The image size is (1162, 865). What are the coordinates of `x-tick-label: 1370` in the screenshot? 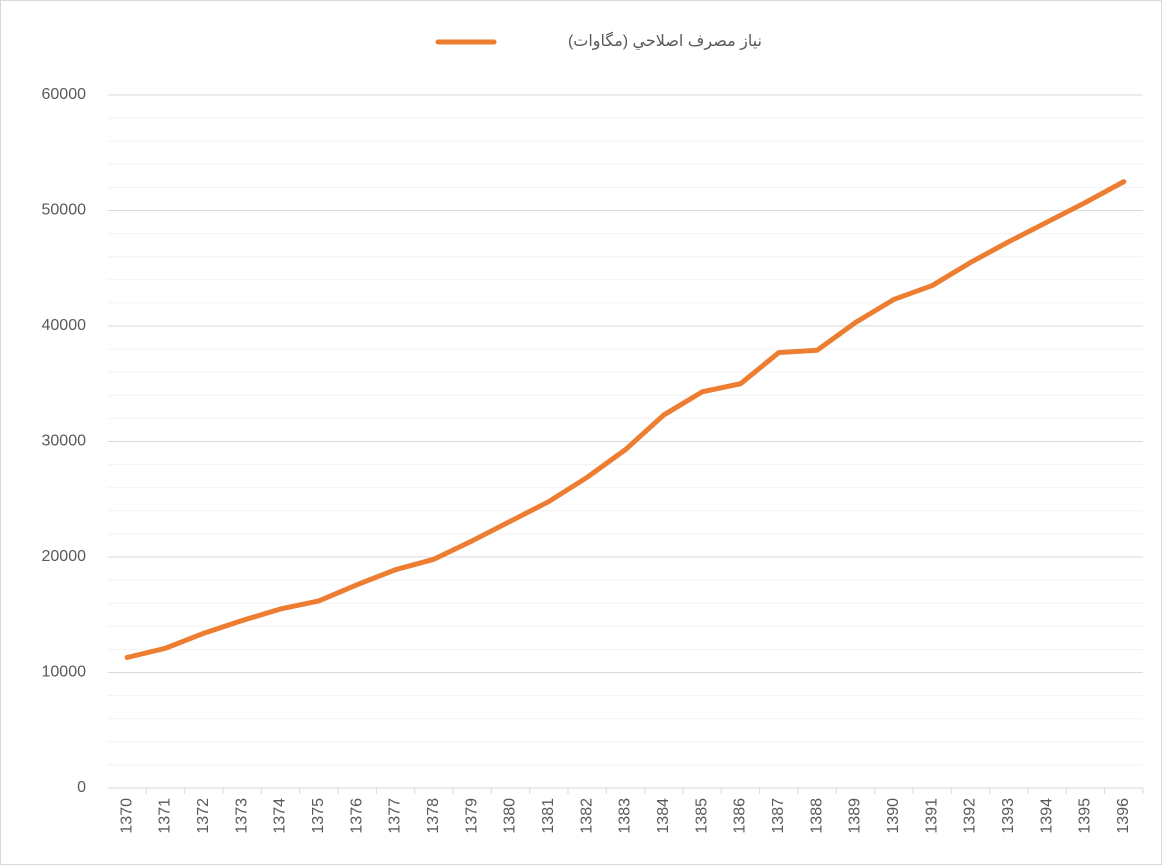 It's located at (126, 816).